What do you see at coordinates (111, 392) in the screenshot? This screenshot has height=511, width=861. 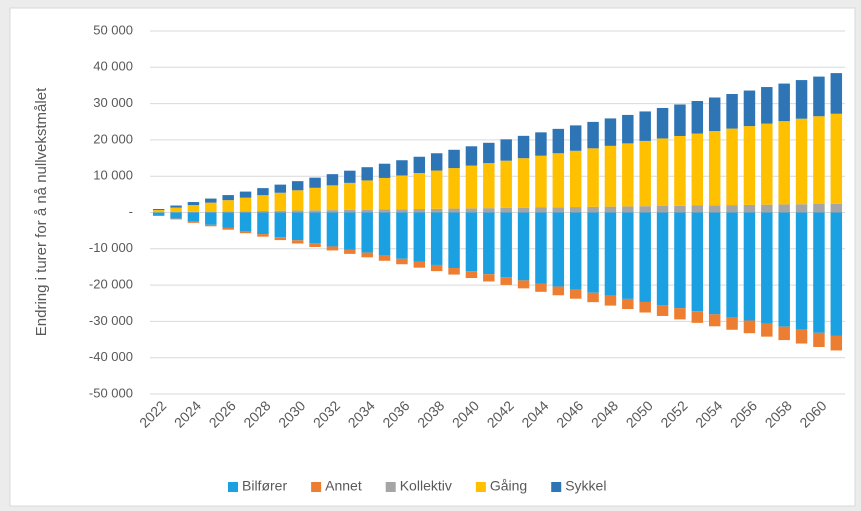 I see `y-tick-label: -50 000` at bounding box center [111, 392].